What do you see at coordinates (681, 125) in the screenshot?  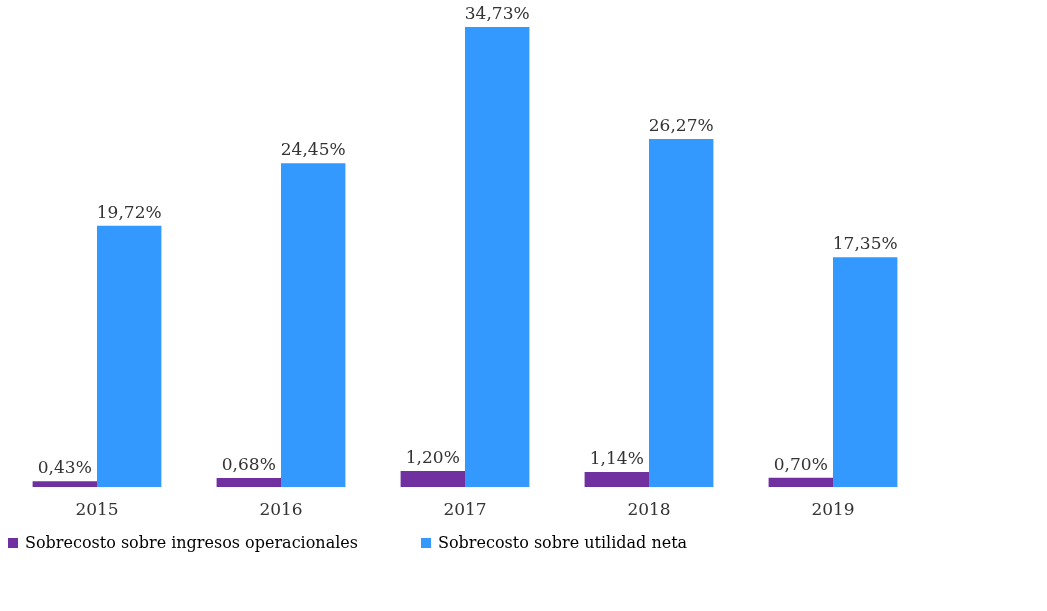 I see `data-label: 26,27%` at bounding box center [681, 125].